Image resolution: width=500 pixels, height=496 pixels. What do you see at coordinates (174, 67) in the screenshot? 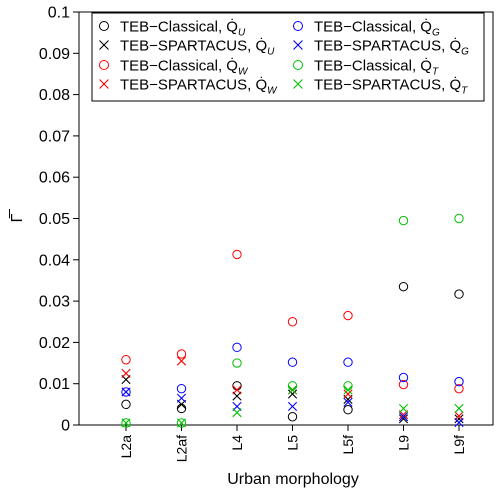
I see `legend-item: TEB−Classical, Q̇W` at bounding box center [174, 67].